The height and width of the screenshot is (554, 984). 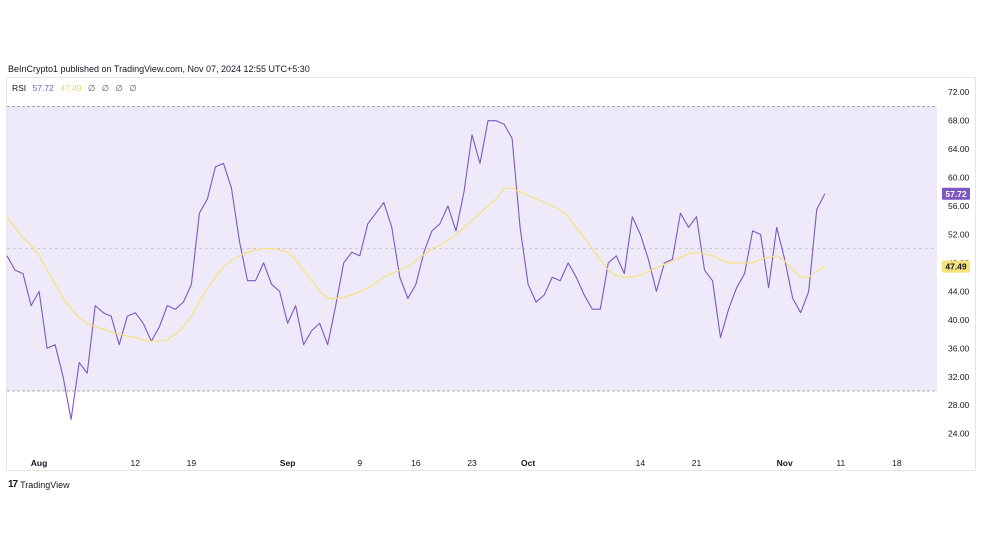 What do you see at coordinates (105, 88) in the screenshot?
I see `legend-extra-2: ∅` at bounding box center [105, 88].